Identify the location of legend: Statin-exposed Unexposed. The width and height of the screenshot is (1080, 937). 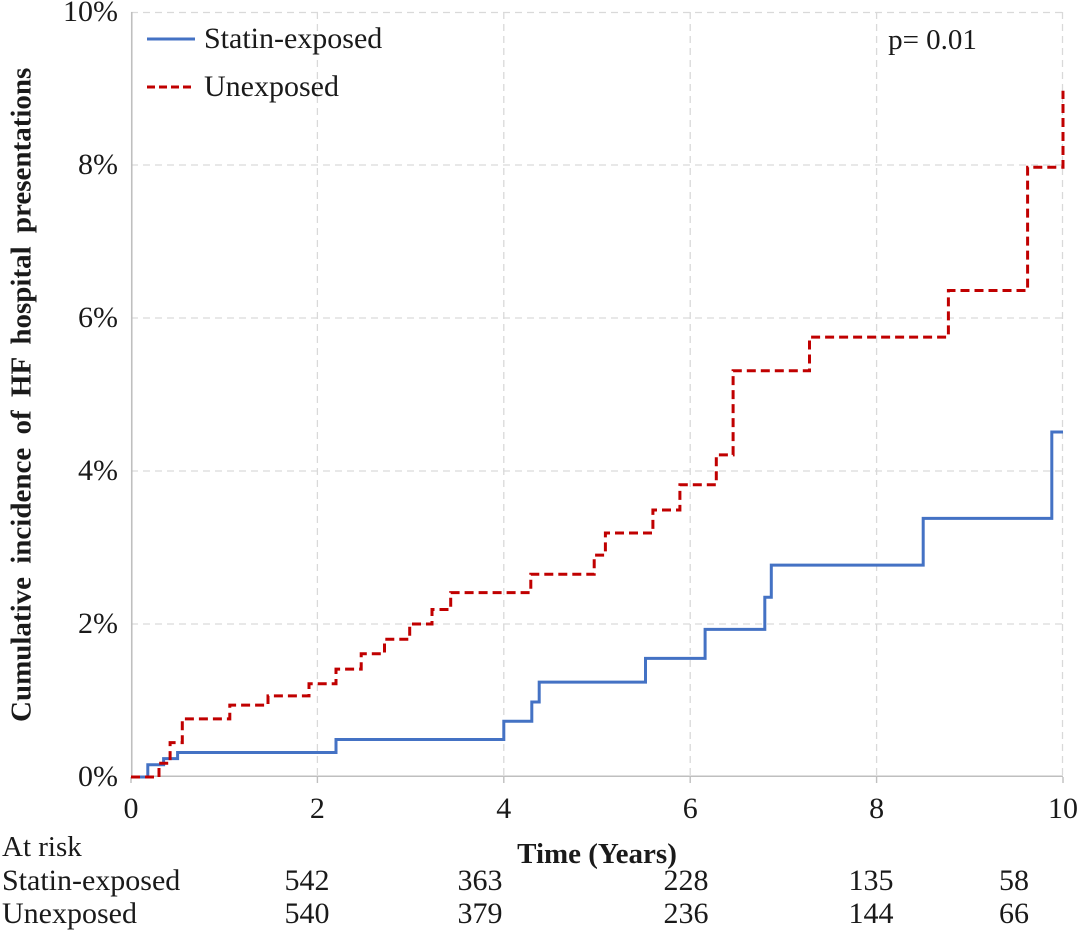
(264, 70).